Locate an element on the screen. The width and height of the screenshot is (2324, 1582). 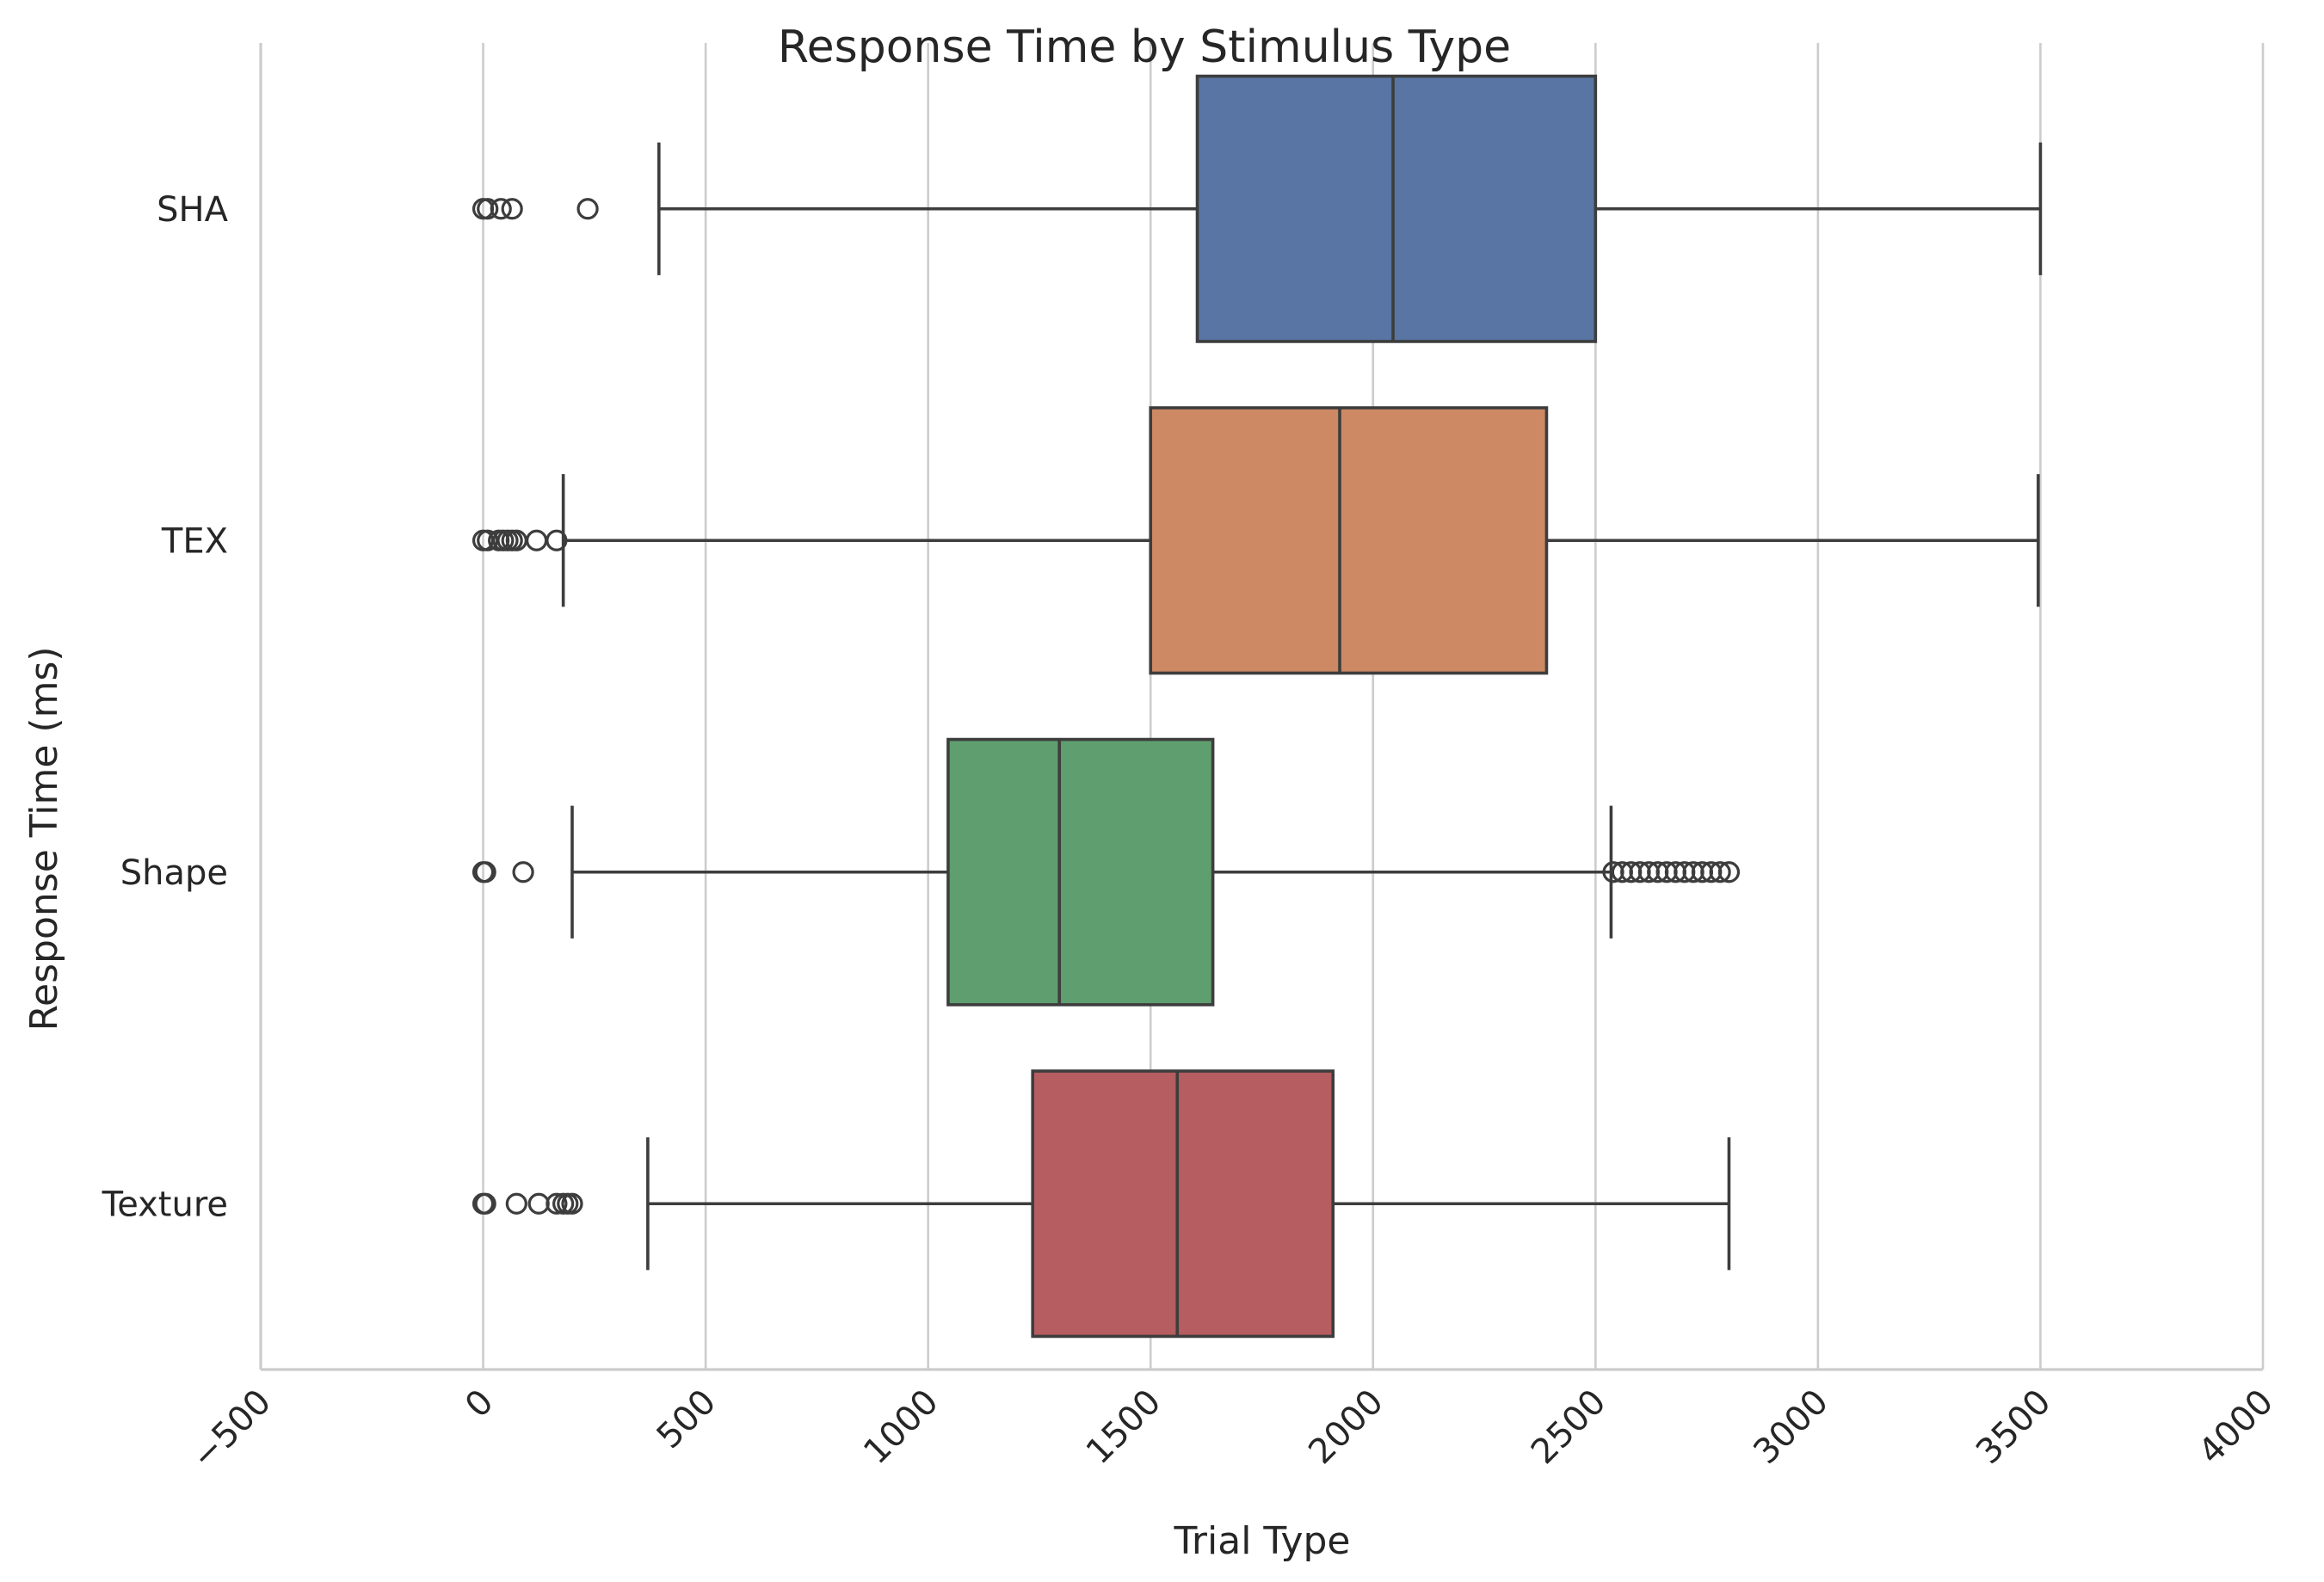
y-tick-label: SHA is located at coordinates (192, 210).